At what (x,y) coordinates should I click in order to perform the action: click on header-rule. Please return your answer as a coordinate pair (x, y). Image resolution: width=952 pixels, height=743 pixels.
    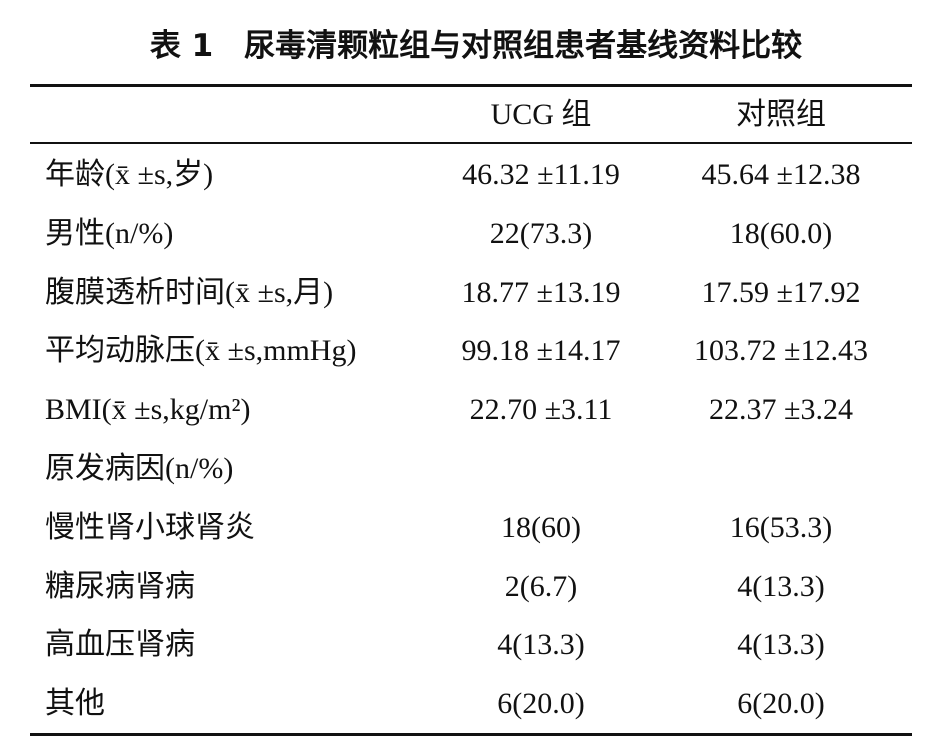
    Looking at the image, I should click on (471, 143).